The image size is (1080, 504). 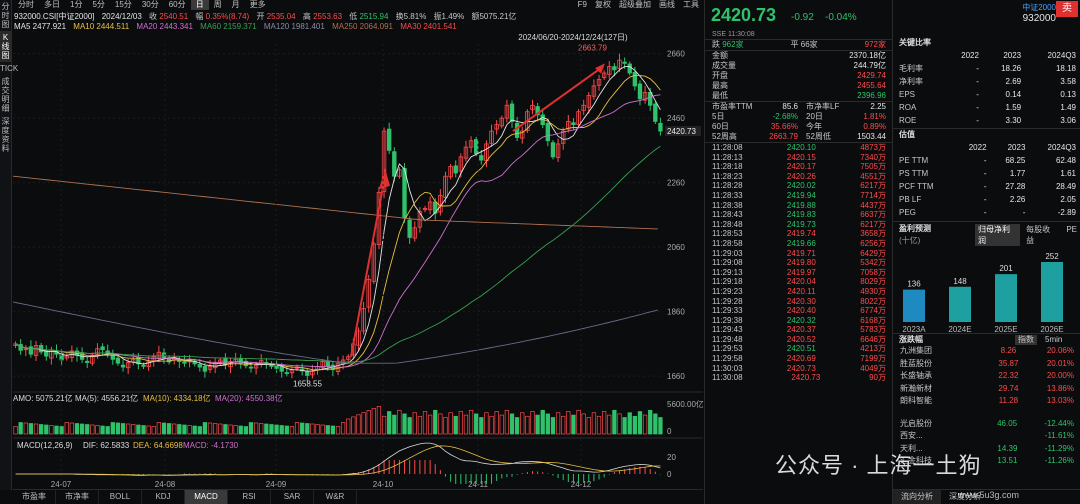 What do you see at coordinates (1005, 329) in the screenshot?
I see `forecast-label: 2025E` at bounding box center [1005, 329].